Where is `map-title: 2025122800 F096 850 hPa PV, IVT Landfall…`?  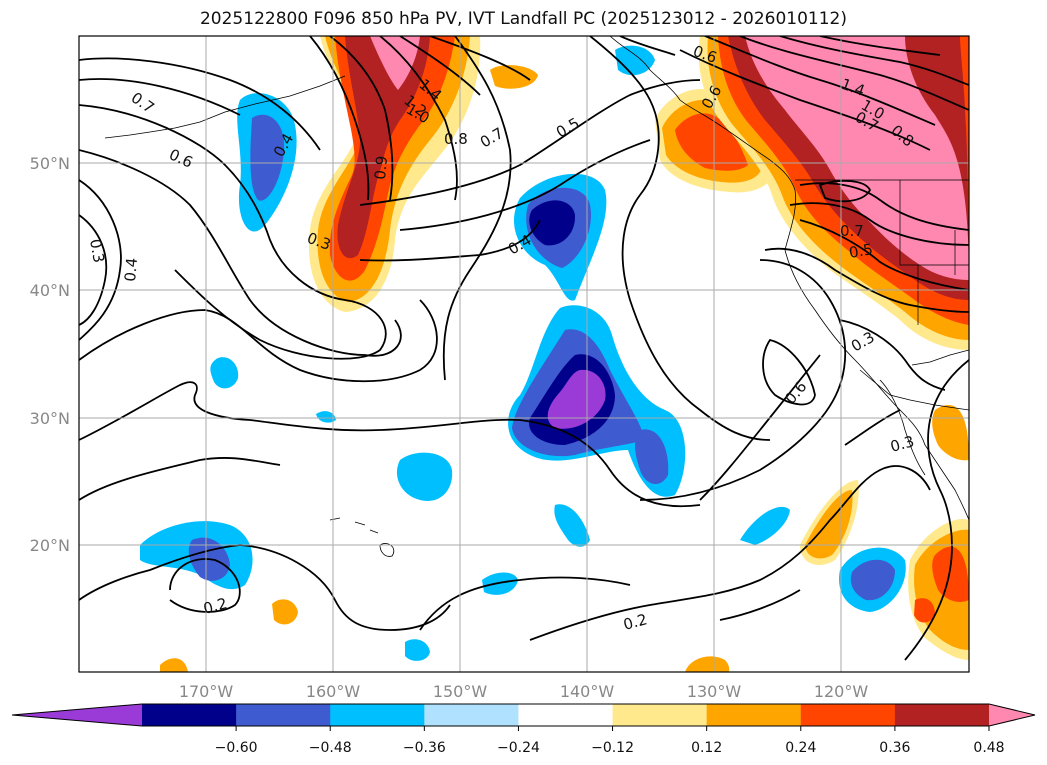 map-title: 2025122800 F096 850 hPa PV, IVT Landfall… is located at coordinates (523, 19).